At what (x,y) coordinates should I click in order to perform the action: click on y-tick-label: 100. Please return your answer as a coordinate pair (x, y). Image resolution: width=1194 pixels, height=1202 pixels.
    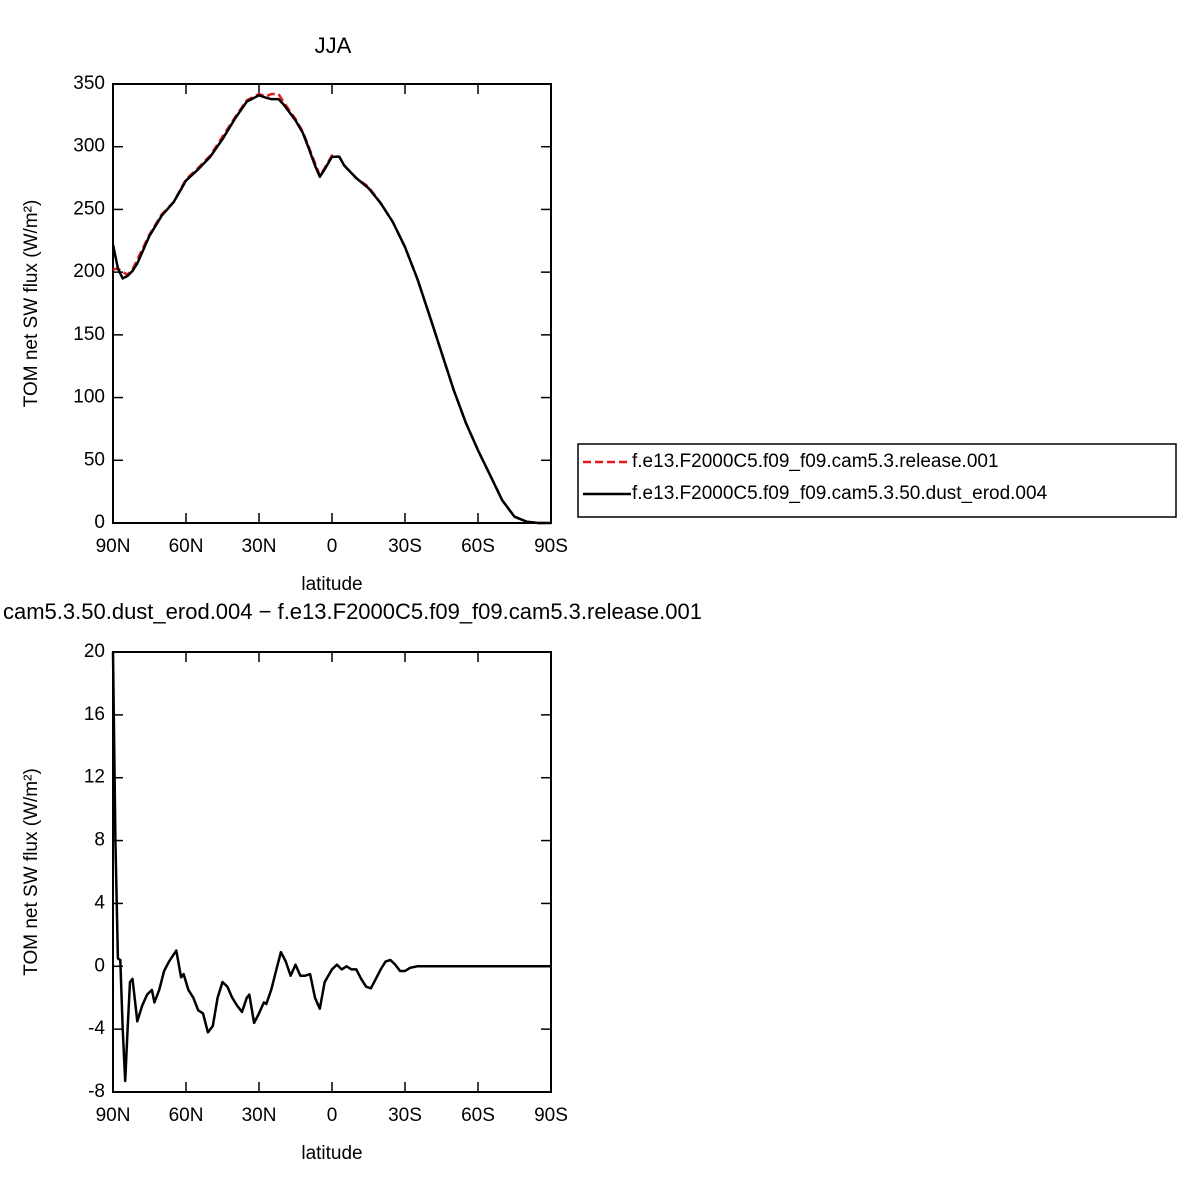
    Looking at the image, I should click on (89, 397).